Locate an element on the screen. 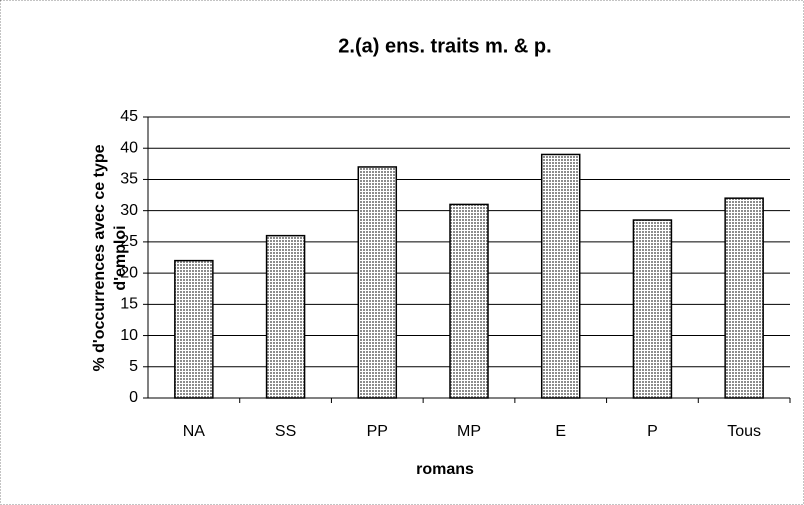  y-tick-label: 10 is located at coordinates (129, 335).